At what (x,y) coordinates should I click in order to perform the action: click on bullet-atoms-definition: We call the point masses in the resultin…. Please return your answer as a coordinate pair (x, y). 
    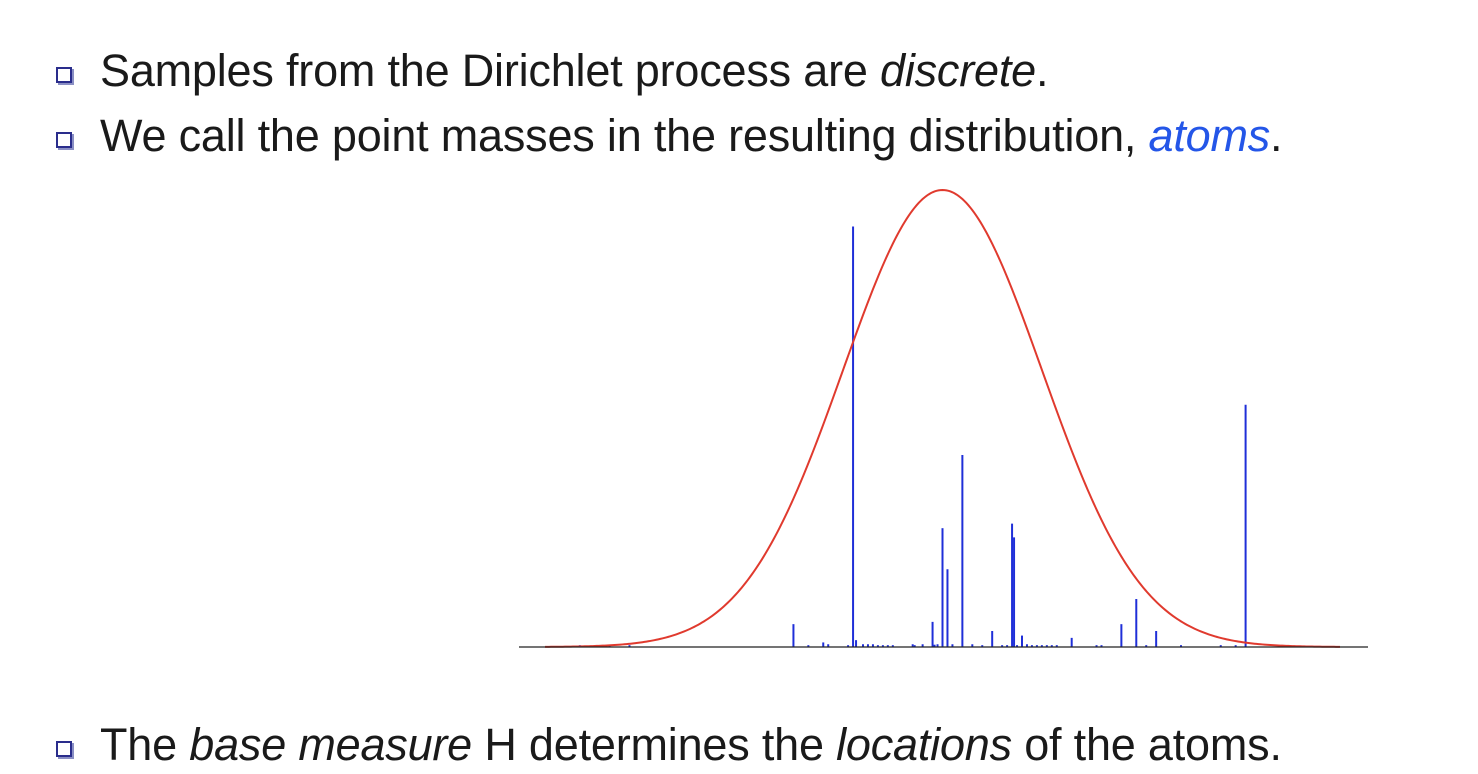
    Looking at the image, I should click on (669, 135).